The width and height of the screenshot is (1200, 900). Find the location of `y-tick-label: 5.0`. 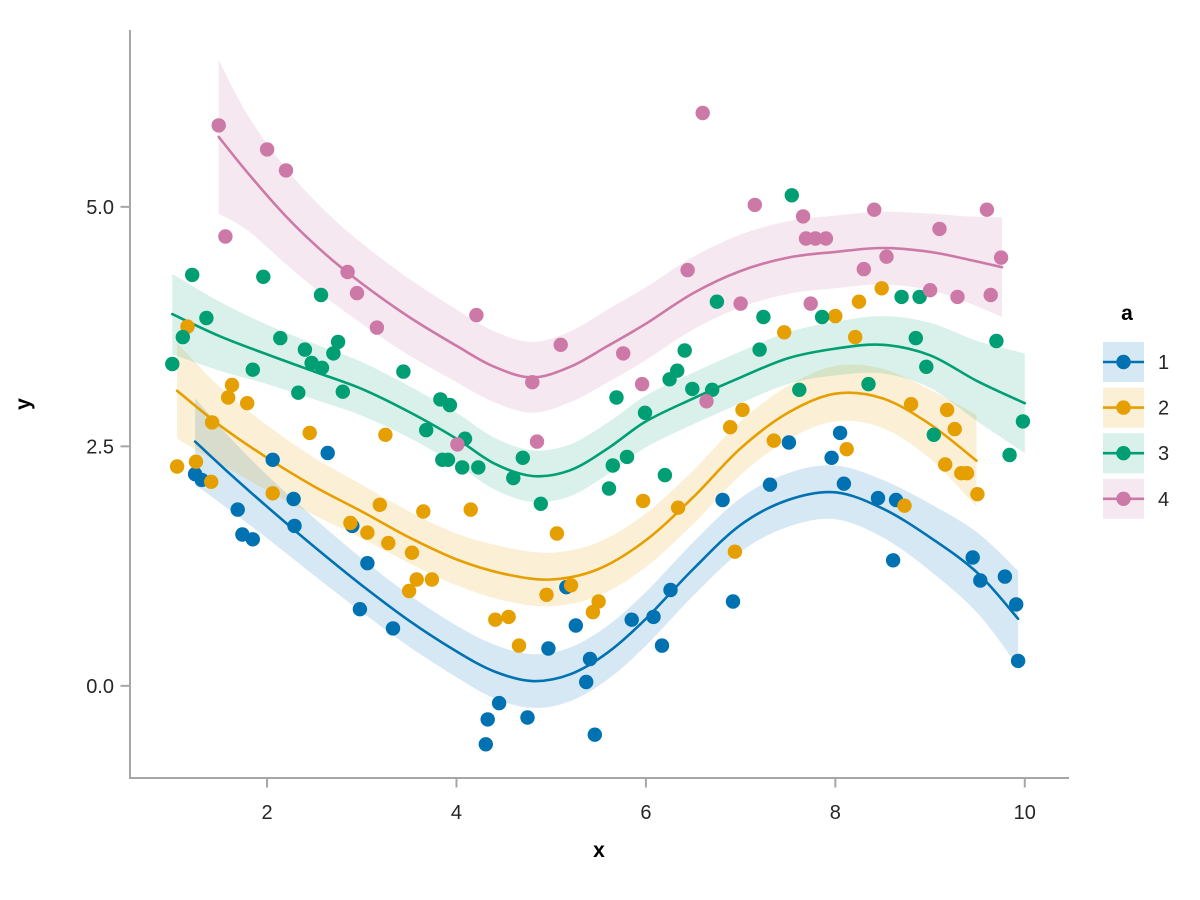

y-tick-label: 5.0 is located at coordinates (100, 208).